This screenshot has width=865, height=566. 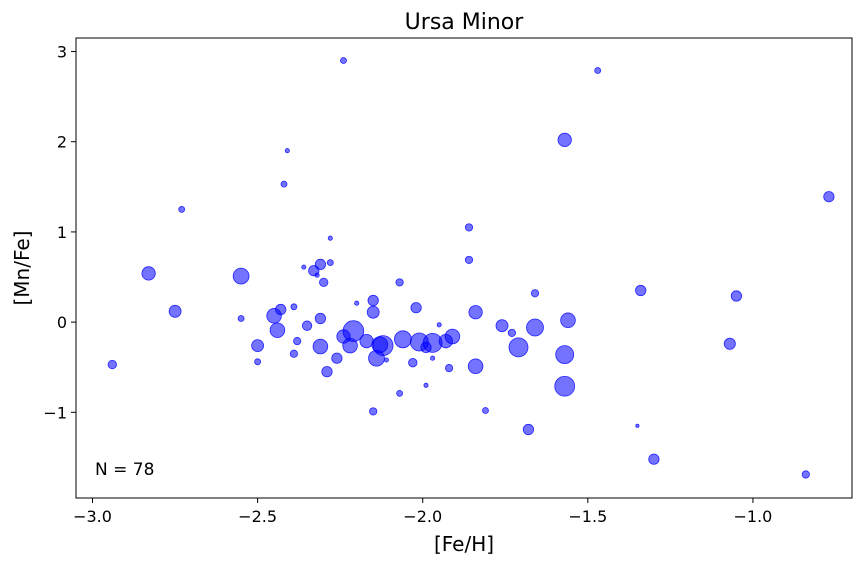 I want to click on y-tick-label: −1, so click(x=55, y=412).